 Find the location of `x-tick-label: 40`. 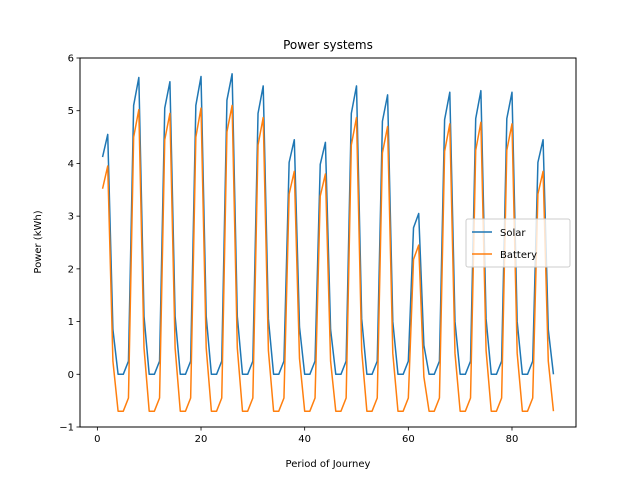

x-tick-label: 40 is located at coordinates (304, 439).